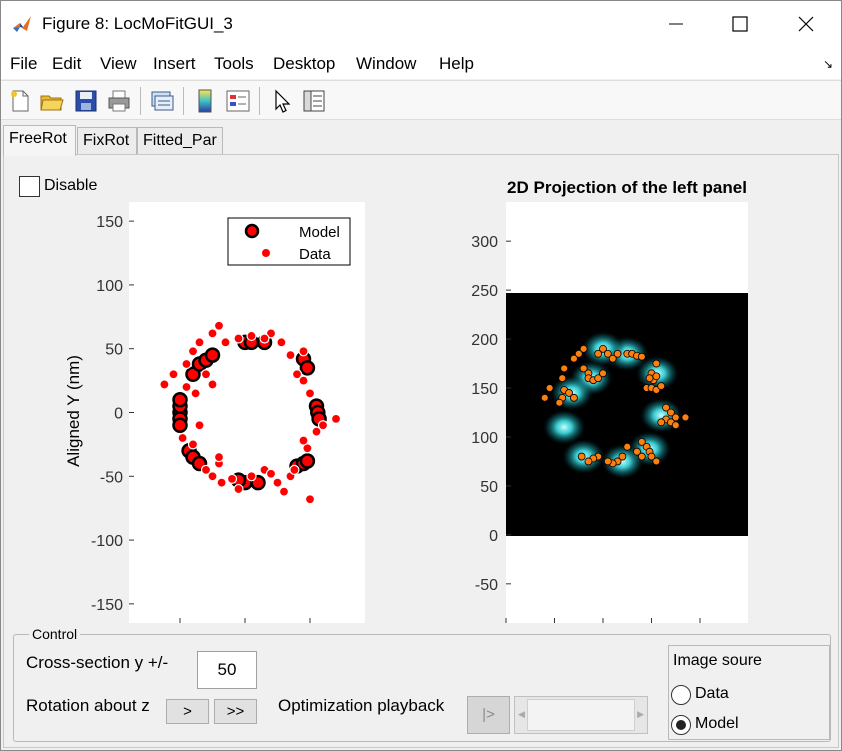 This screenshot has height=751, width=842. I want to click on slider-left-arrow-icon: ◀, so click(521, 714).